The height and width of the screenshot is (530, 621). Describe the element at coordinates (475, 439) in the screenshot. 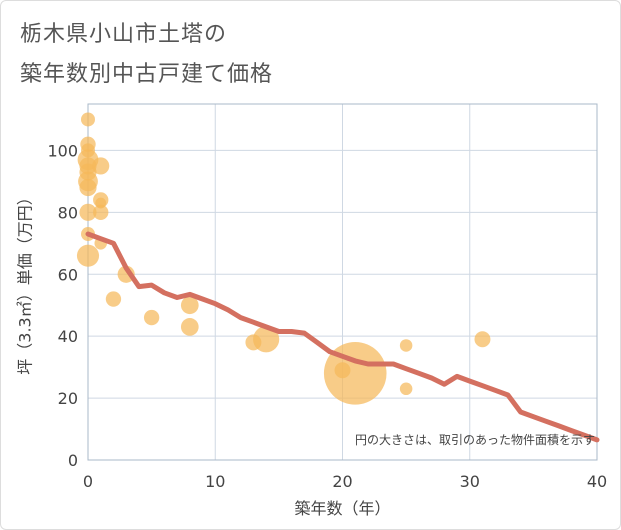

I see `bubble-size-note: 円の大きさは、取引のあった物件面積を示す` at that location.